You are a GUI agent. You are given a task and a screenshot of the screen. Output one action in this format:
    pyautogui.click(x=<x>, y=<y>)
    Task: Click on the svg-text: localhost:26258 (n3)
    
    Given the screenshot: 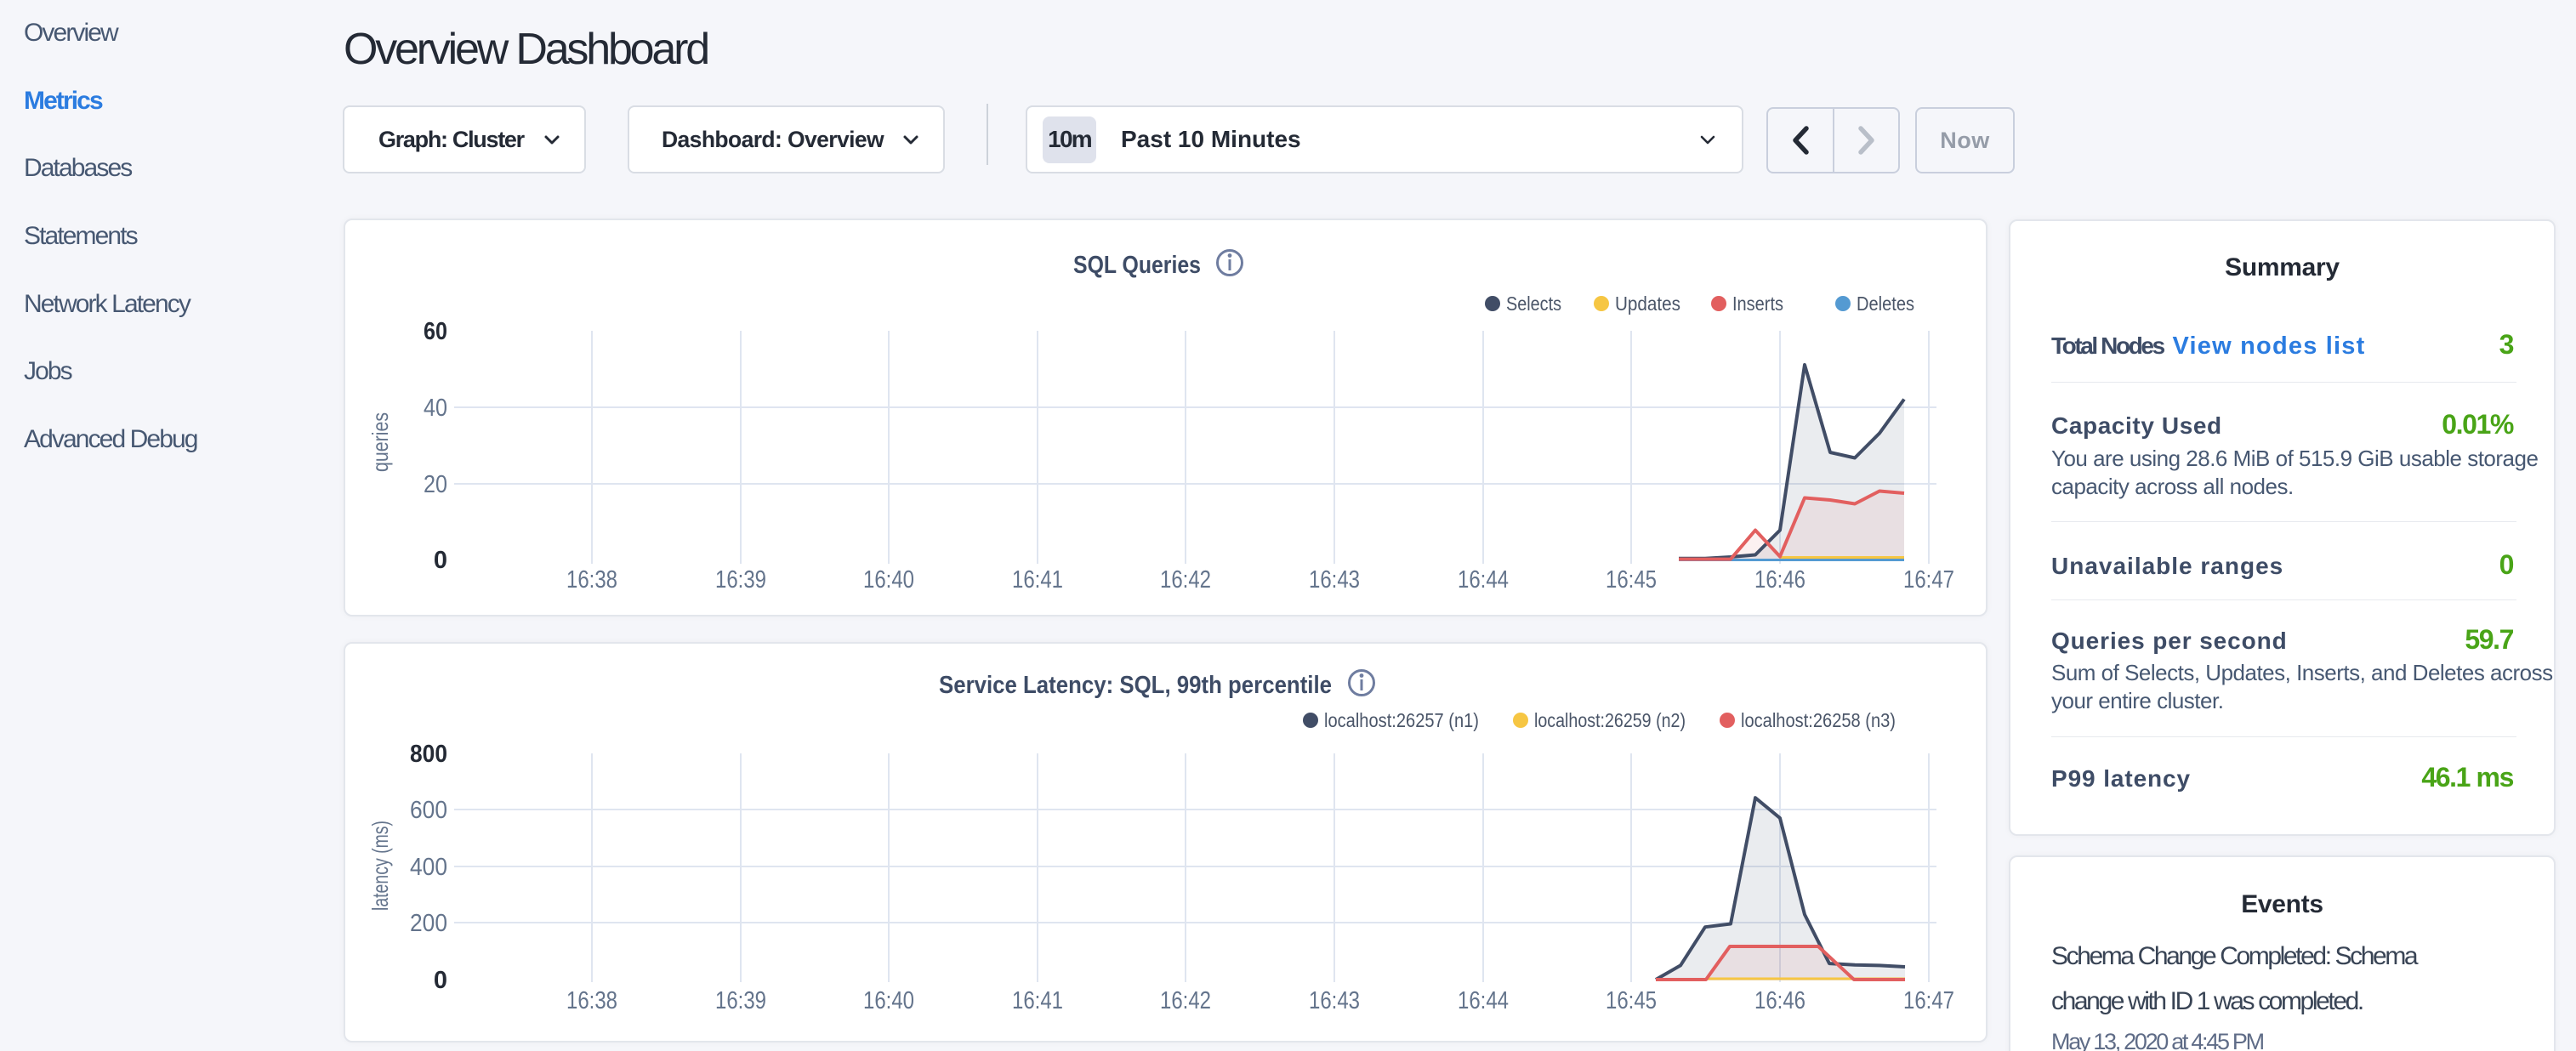 What is the action you would take?
    pyautogui.click(x=1818, y=720)
    